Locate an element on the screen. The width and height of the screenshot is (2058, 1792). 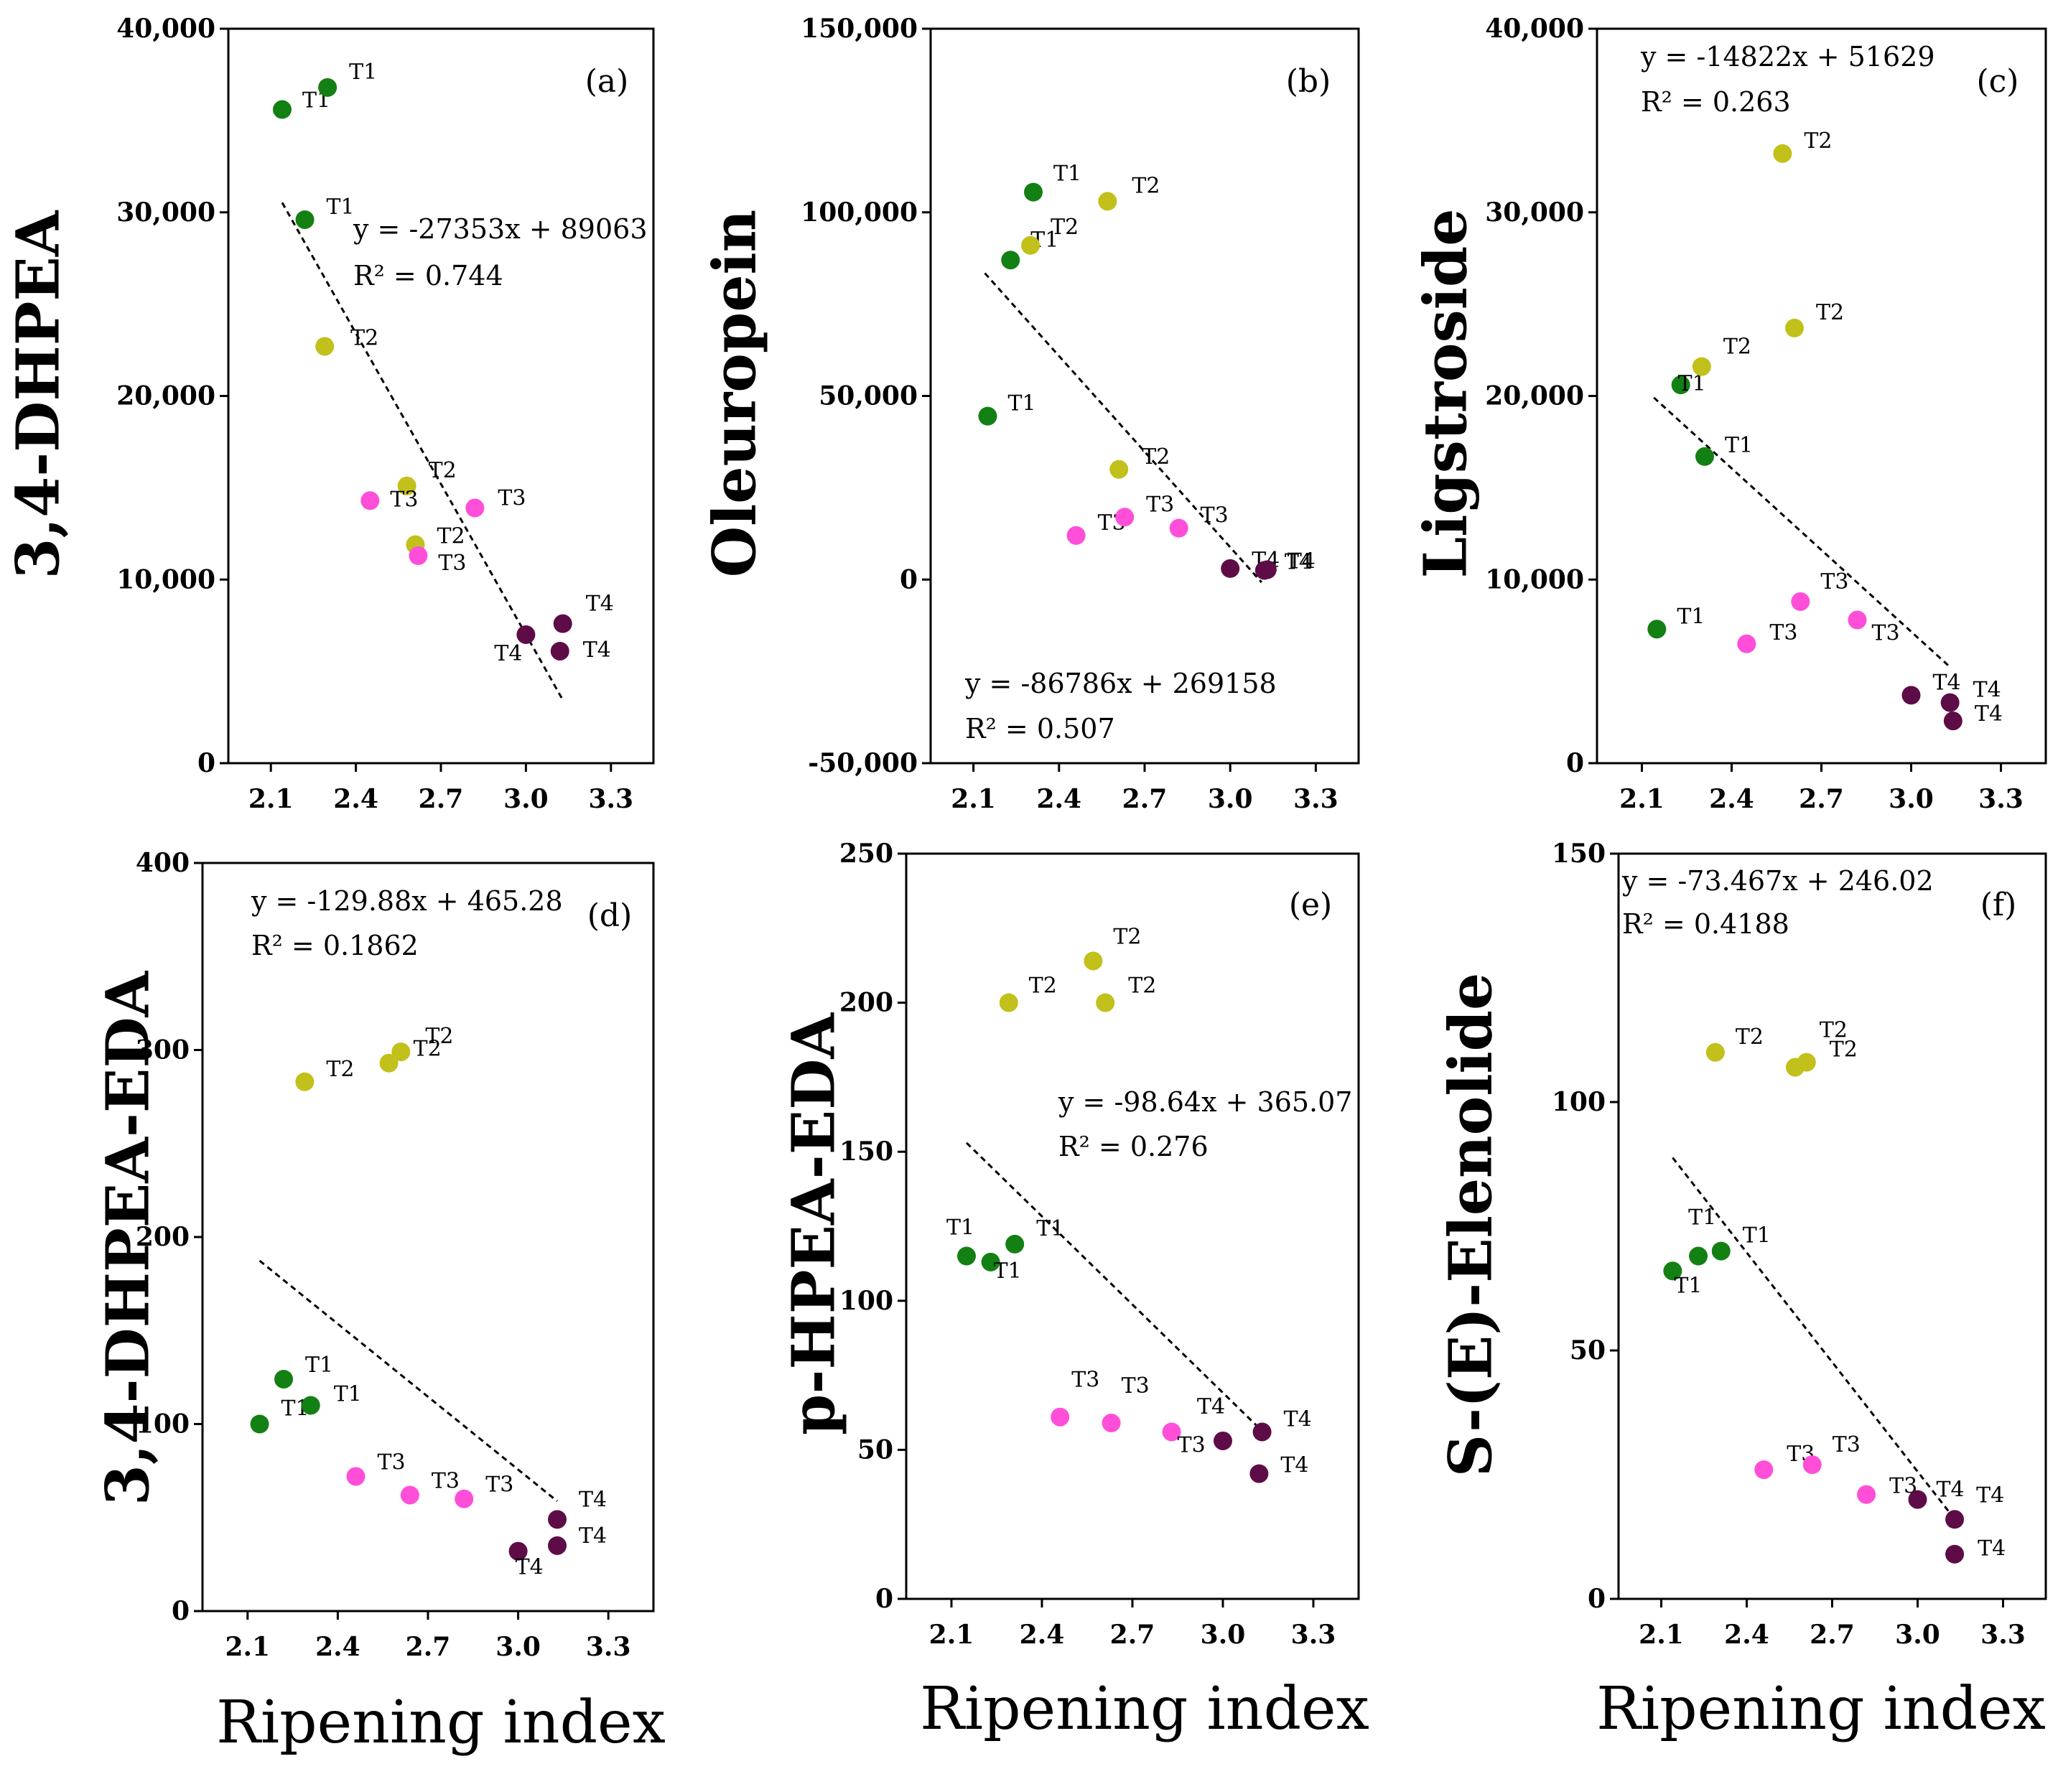
panel-d-y-tick-label: 300 is located at coordinates (163, 1050).